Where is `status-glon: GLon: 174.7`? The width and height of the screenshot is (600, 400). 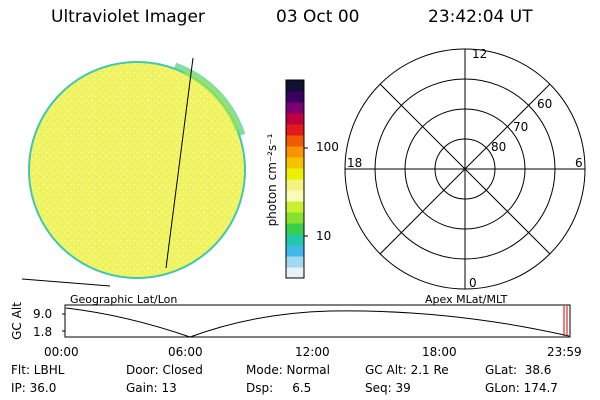
status-glon: GLon: 174.7 is located at coordinates (521, 388).